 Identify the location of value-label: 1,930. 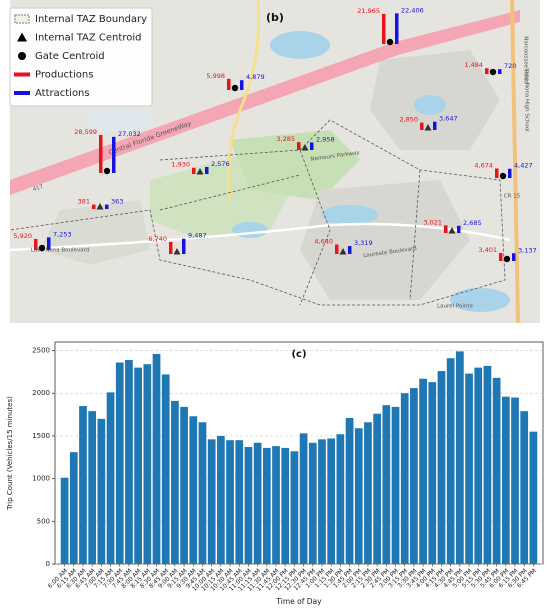
(180, 165).